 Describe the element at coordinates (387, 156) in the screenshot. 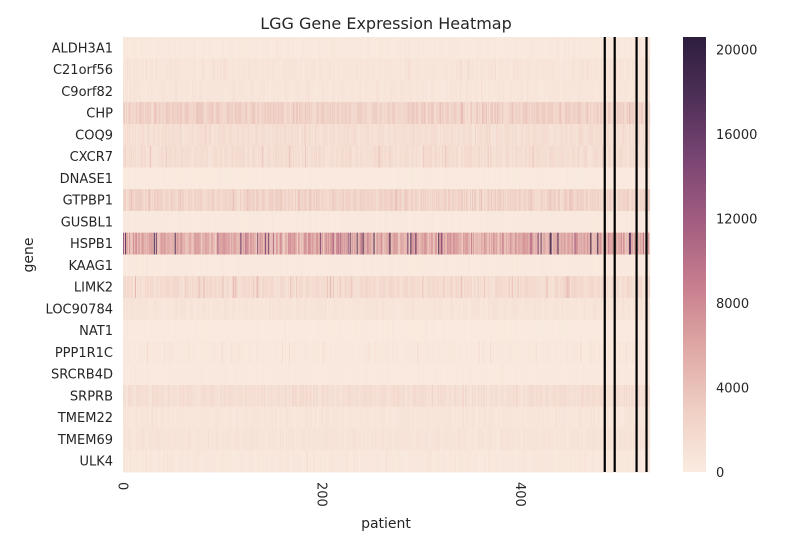

I see `heatmap-row-cxcr7` at that location.